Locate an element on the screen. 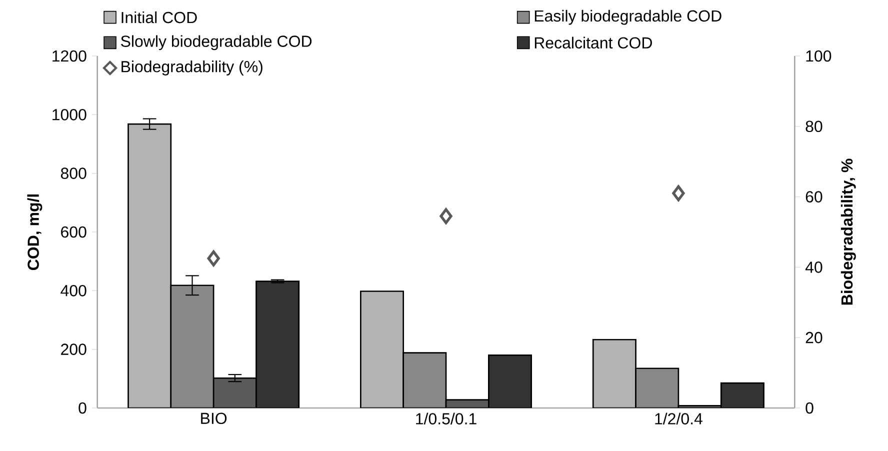 The height and width of the screenshot is (451, 888). legend-label: Slowly biodegradable COD is located at coordinates (216, 42).